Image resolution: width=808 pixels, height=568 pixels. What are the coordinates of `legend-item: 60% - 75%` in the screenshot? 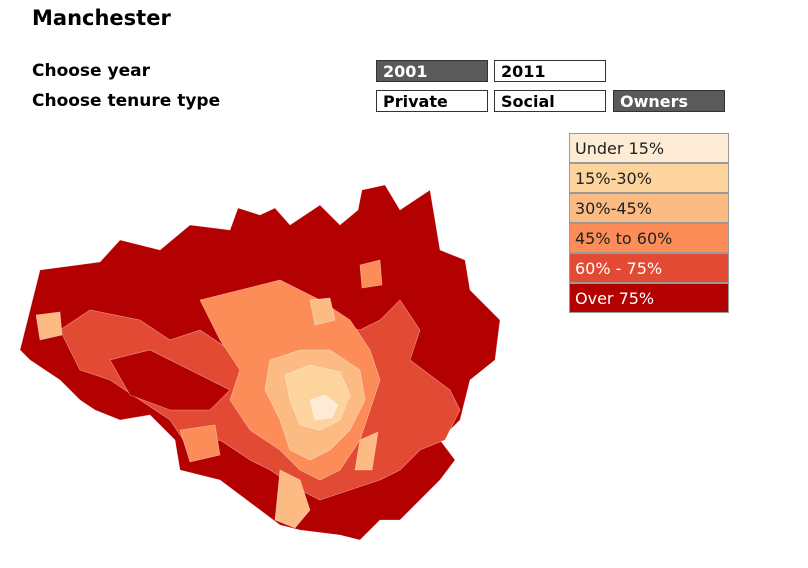 It's located at (649, 268).